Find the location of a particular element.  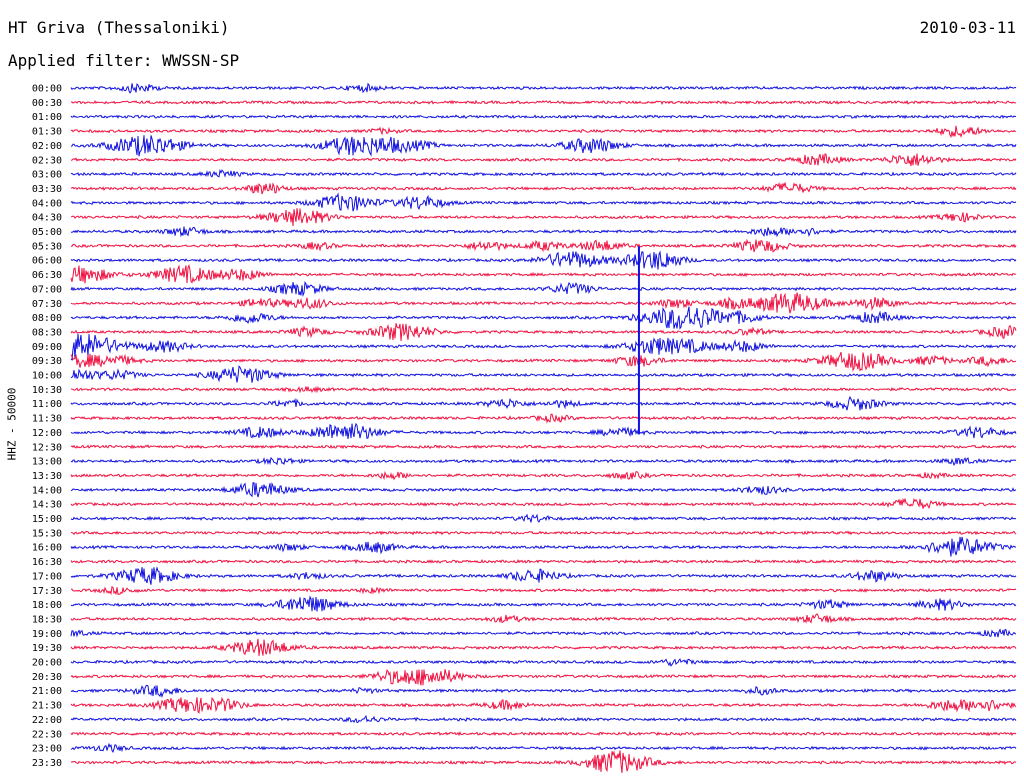

time-tick-label: 00:30 is located at coordinates (47, 103).